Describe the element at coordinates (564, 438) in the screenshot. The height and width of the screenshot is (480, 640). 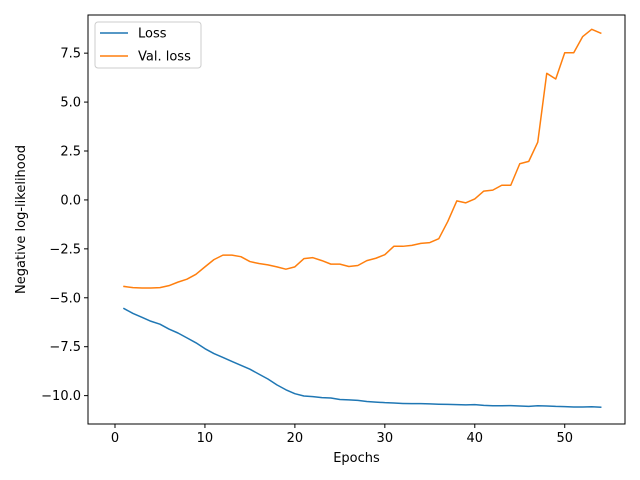
I see `x-tick-label: 50` at that location.